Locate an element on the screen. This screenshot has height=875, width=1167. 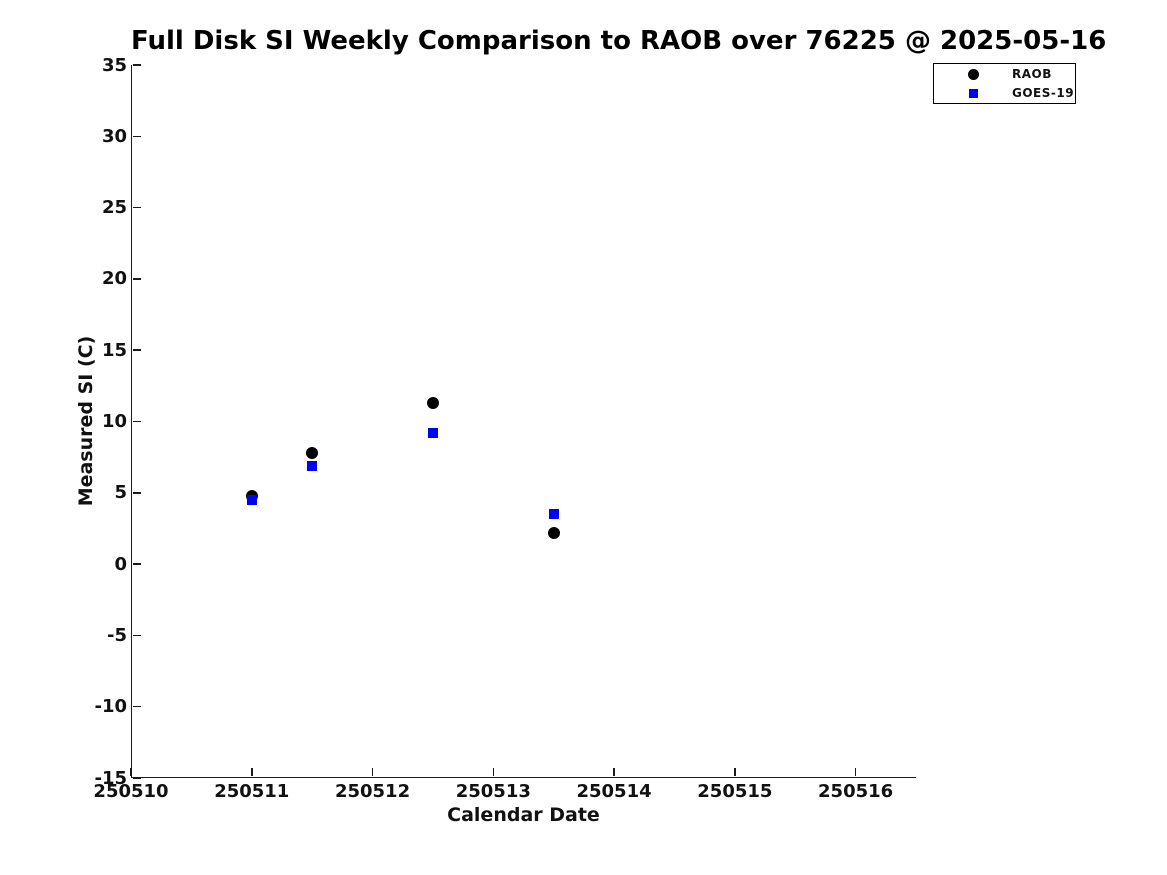
x-tick-label: 250515 is located at coordinates (735, 791).